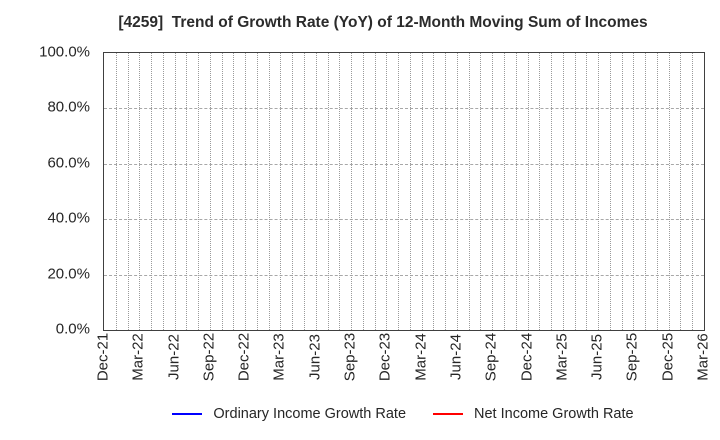  Describe the element at coordinates (421, 357) in the screenshot. I see `x-tick-label: Mar-24` at that location.